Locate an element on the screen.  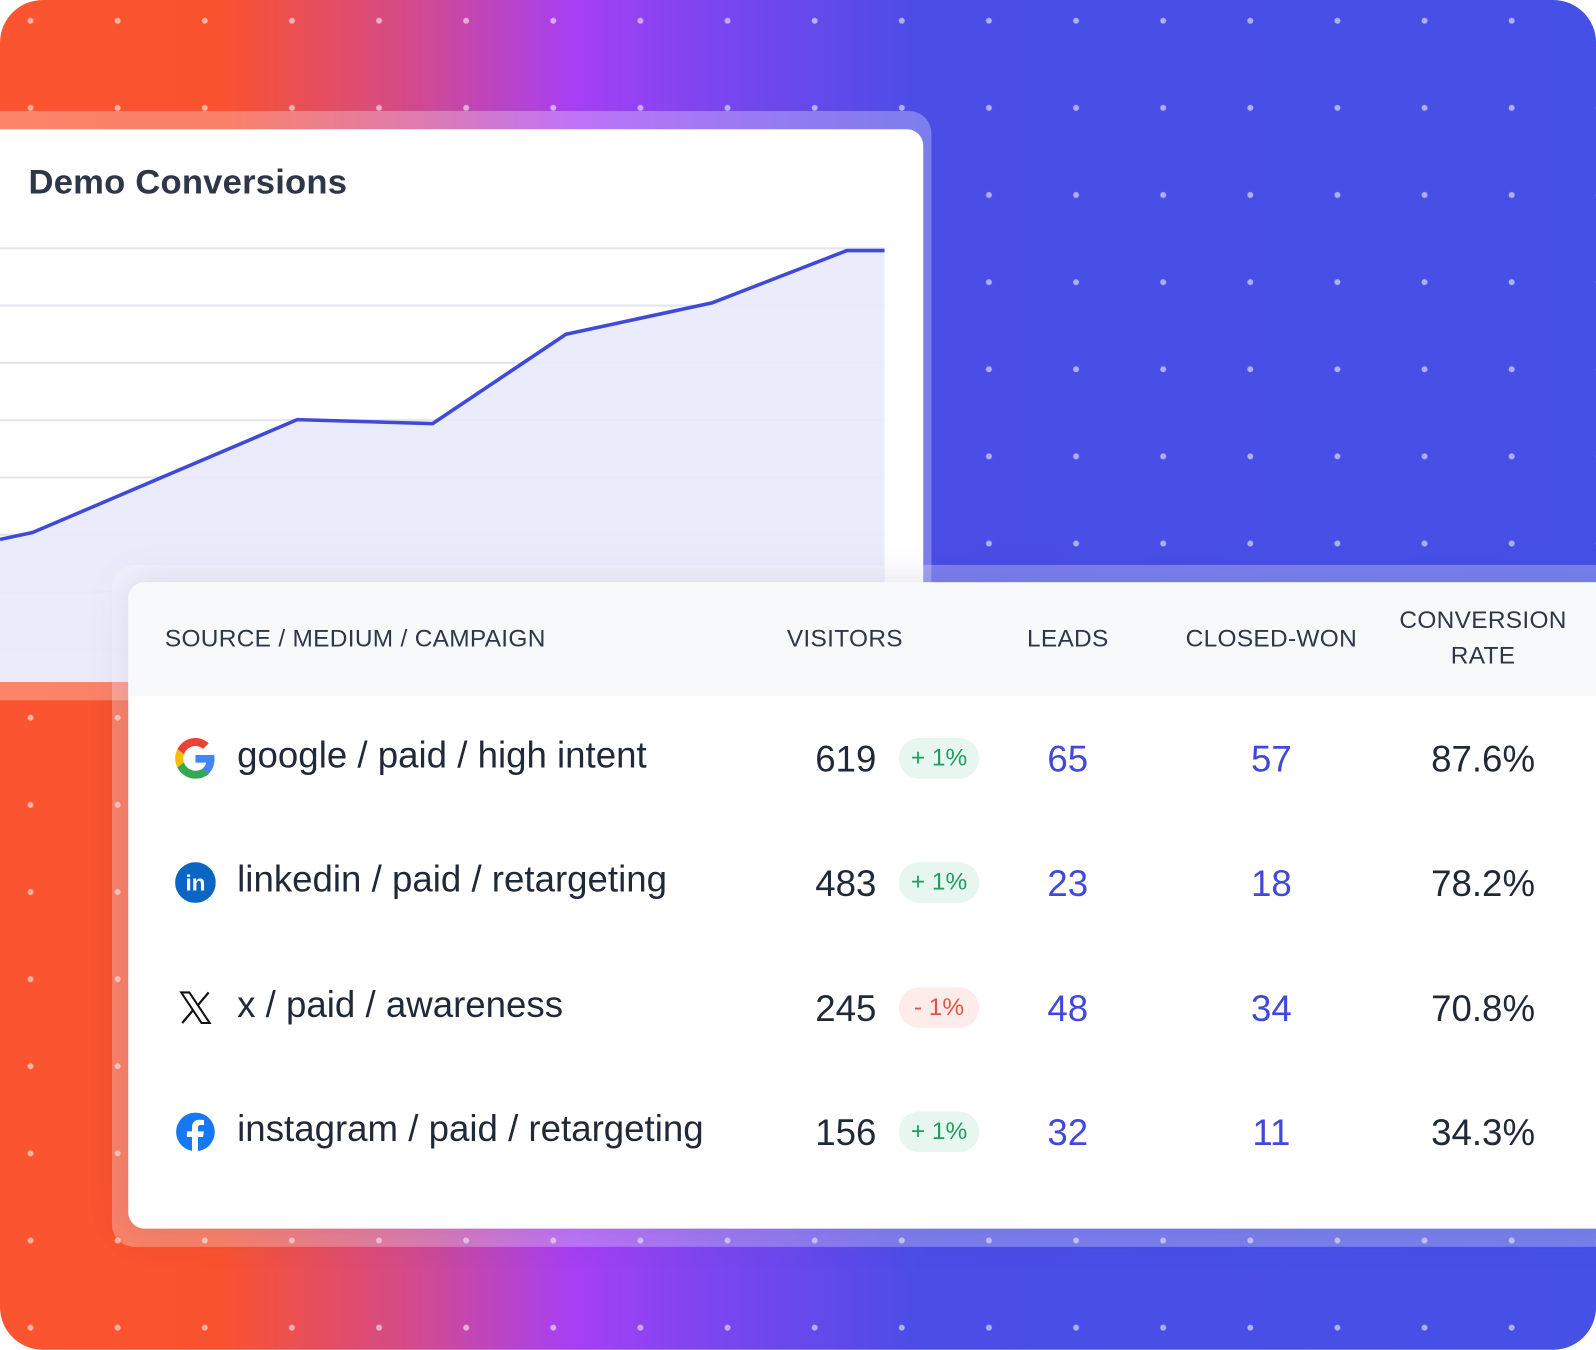
visitors-value: 156 is located at coordinates (846, 1132).